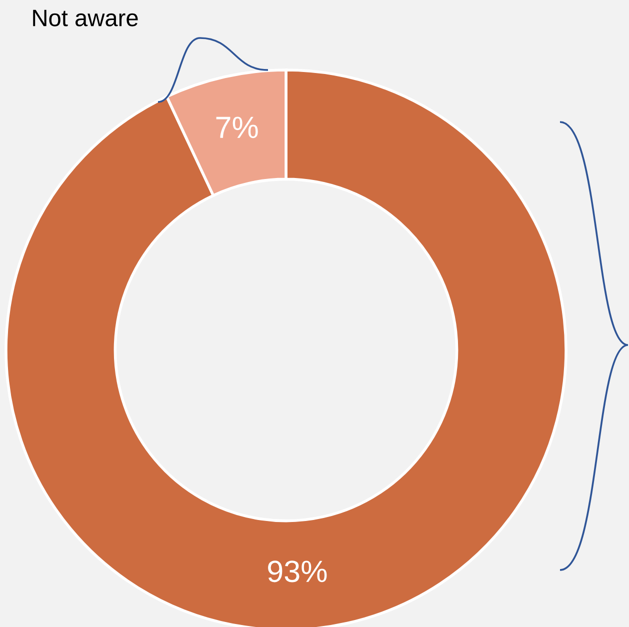  Describe the element at coordinates (297, 571) in the screenshot. I see `data-label: 93%` at that location.